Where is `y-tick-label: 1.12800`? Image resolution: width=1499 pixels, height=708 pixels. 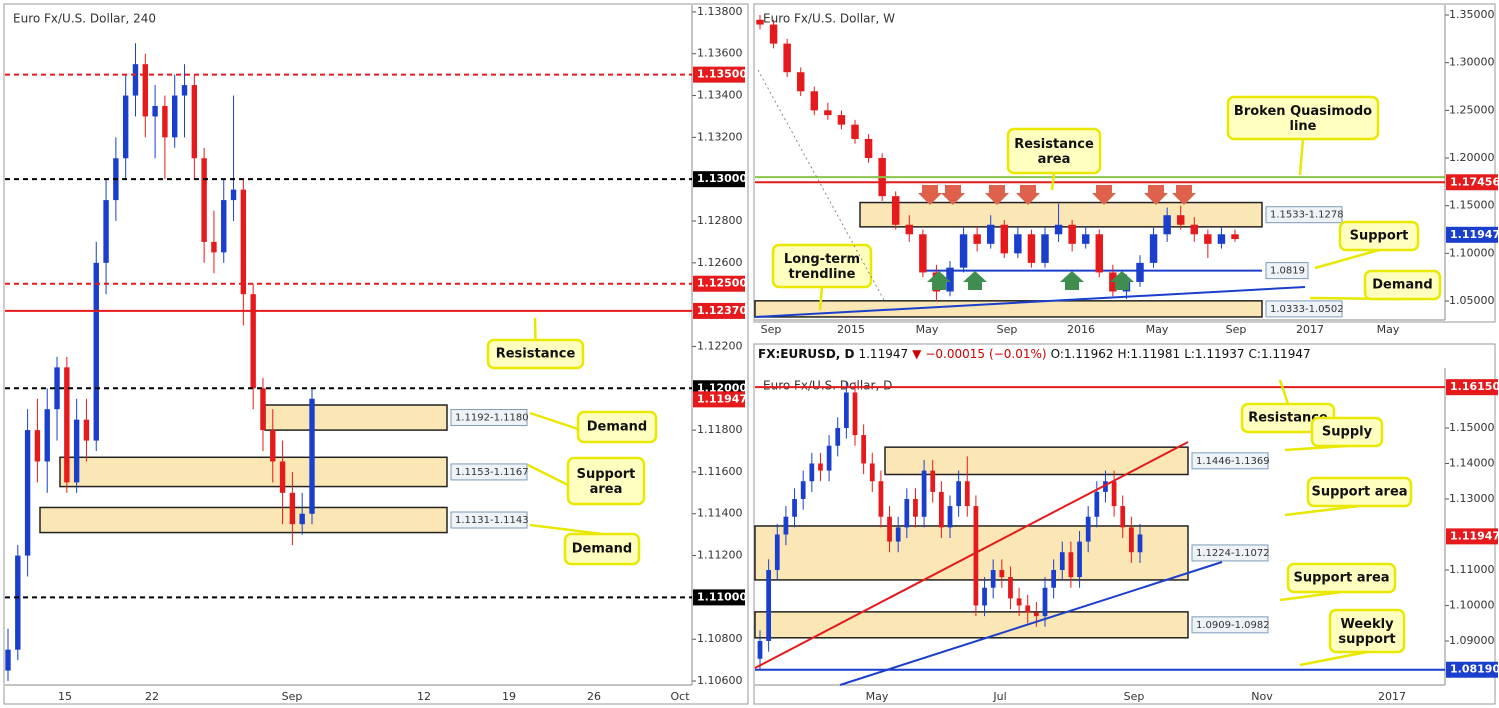 y-tick-label: 1.12800 is located at coordinates (720, 220).